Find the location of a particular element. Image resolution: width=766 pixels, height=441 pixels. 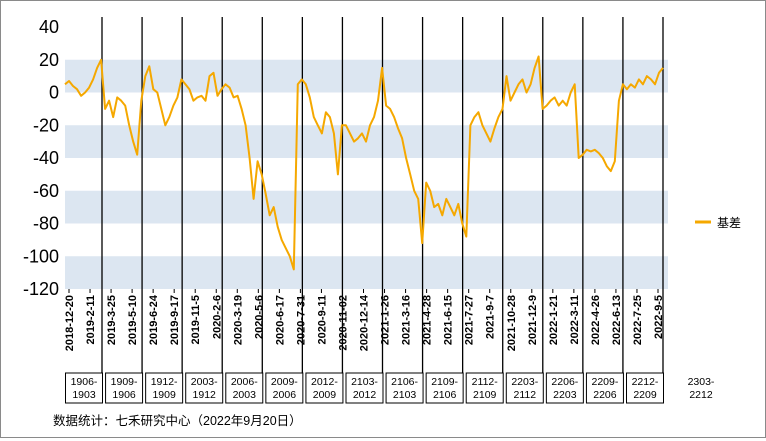

contract-label-bottom: 2112 is located at coordinates (524, 395).